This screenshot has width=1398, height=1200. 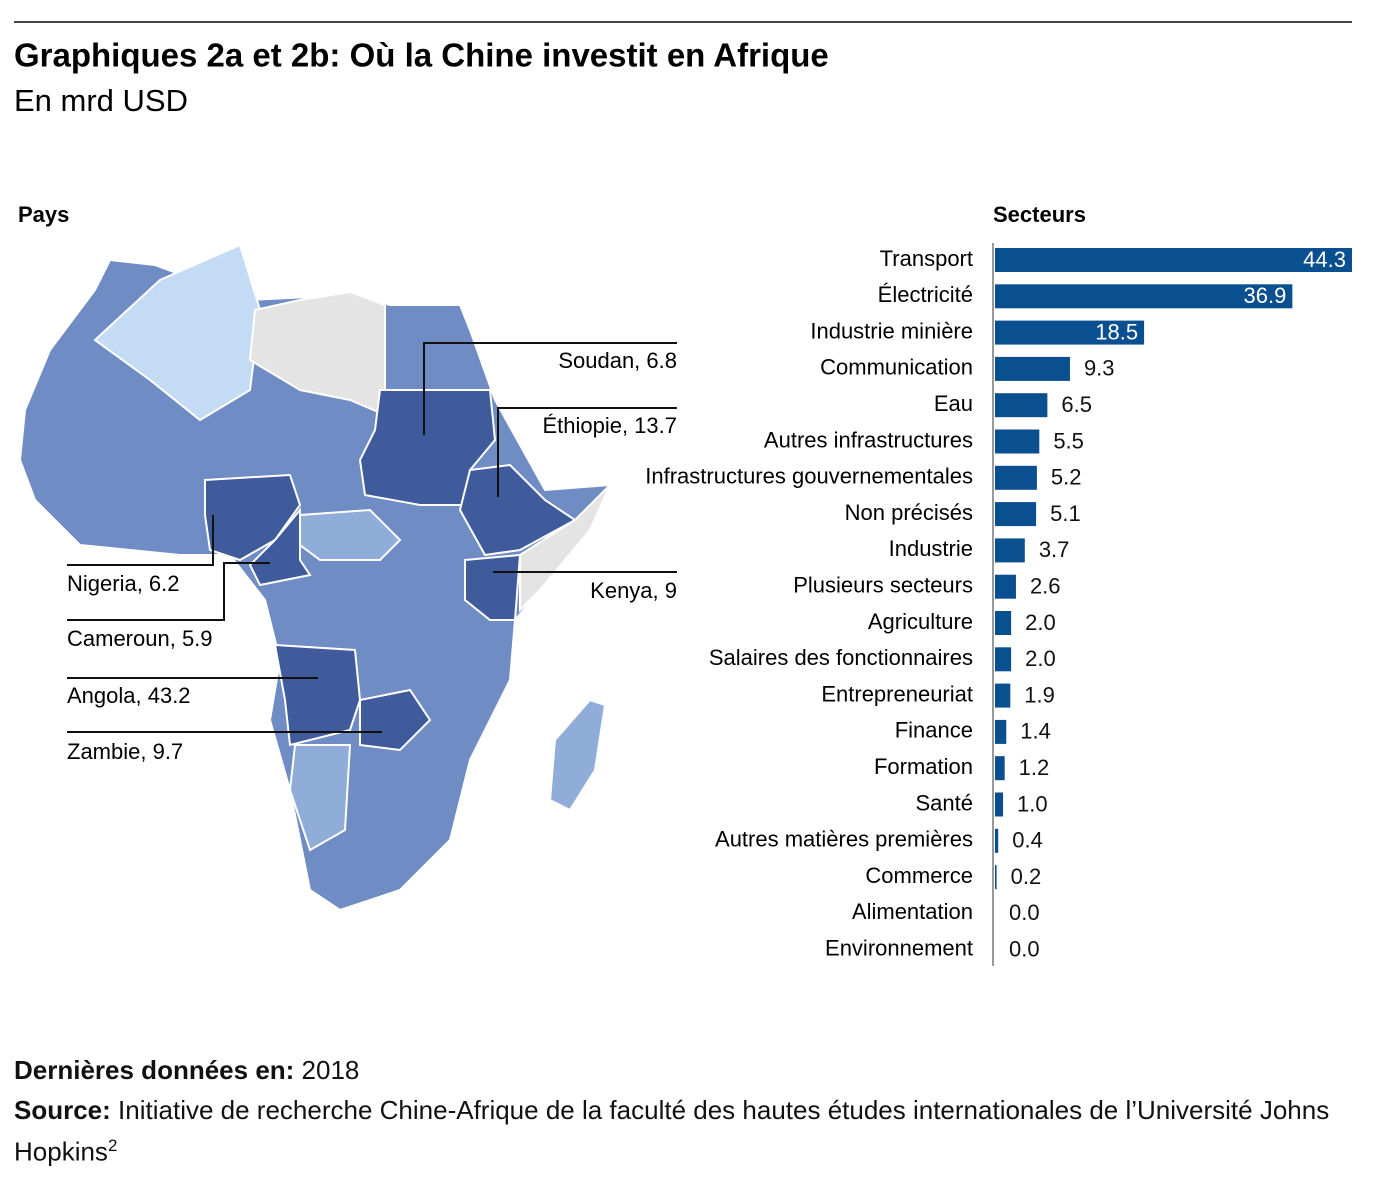 I want to click on category-label: Formation, so click(x=923, y=766).